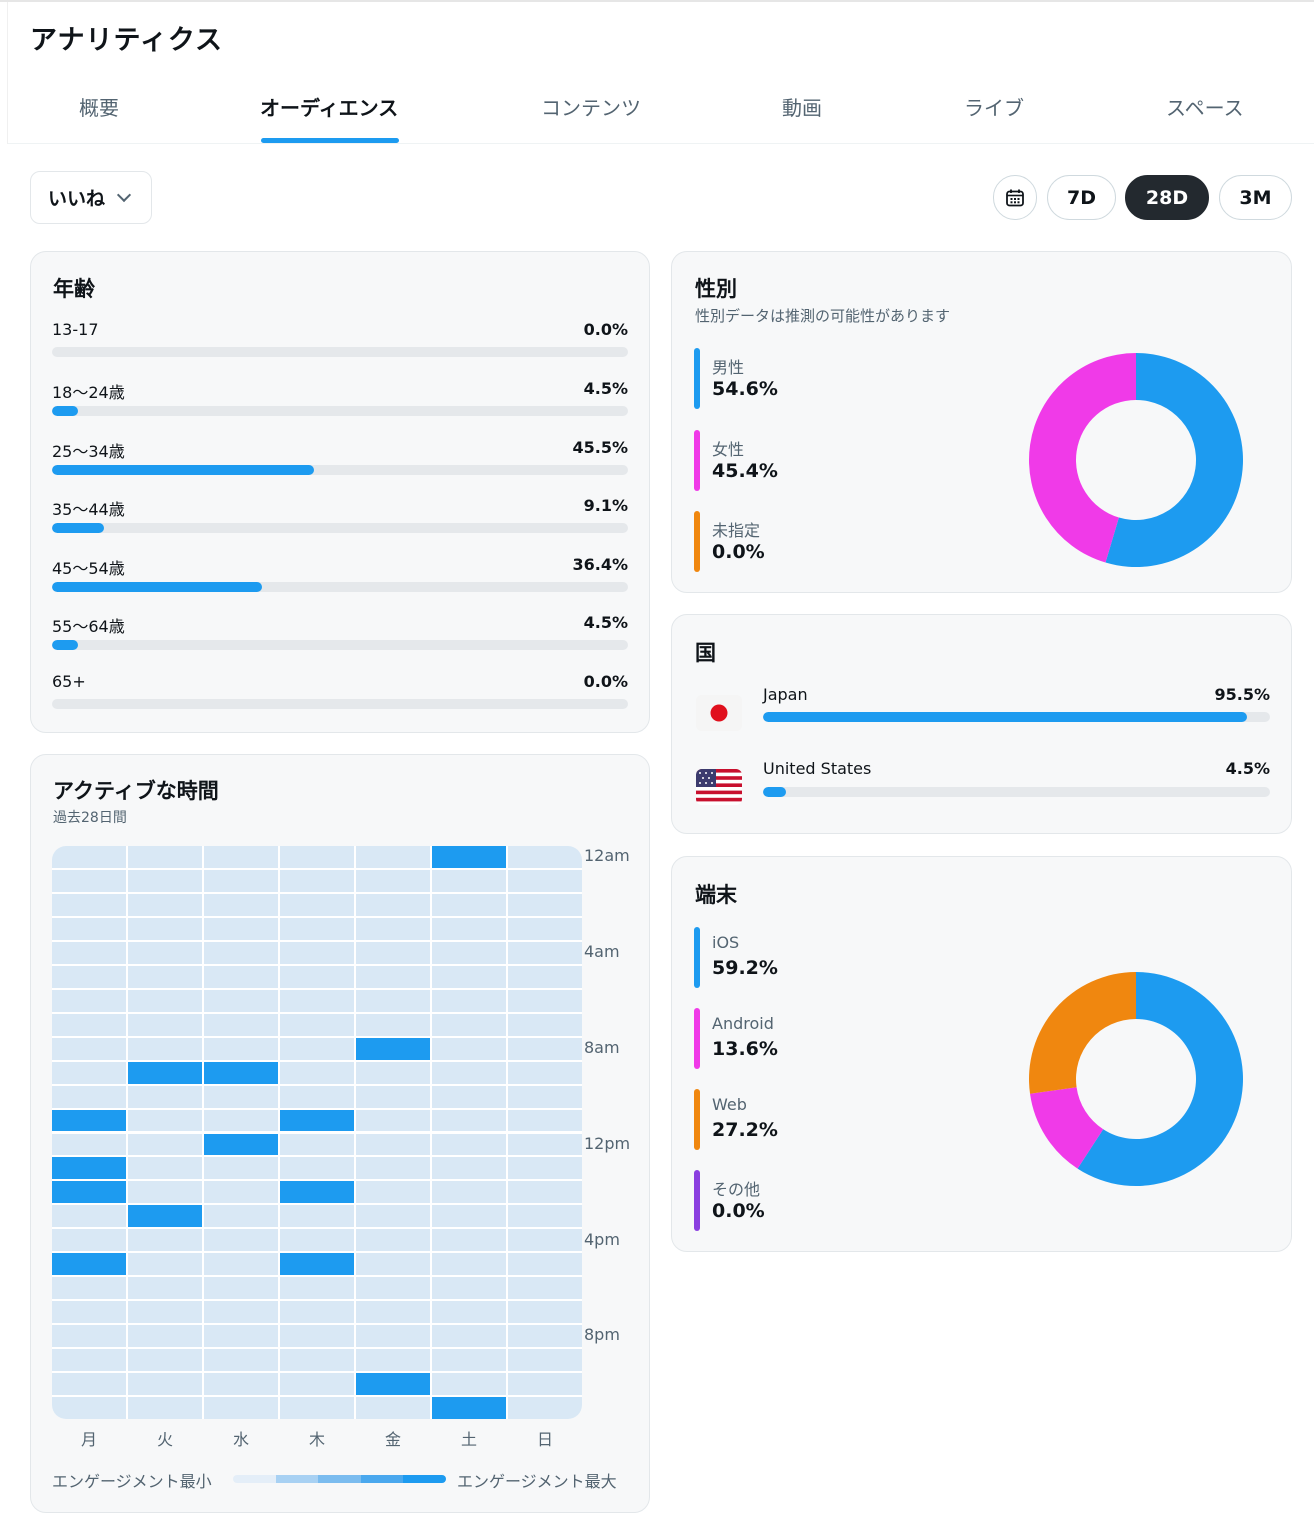  What do you see at coordinates (600, 447) in the screenshot?
I see `age-value: 45.5%` at bounding box center [600, 447].